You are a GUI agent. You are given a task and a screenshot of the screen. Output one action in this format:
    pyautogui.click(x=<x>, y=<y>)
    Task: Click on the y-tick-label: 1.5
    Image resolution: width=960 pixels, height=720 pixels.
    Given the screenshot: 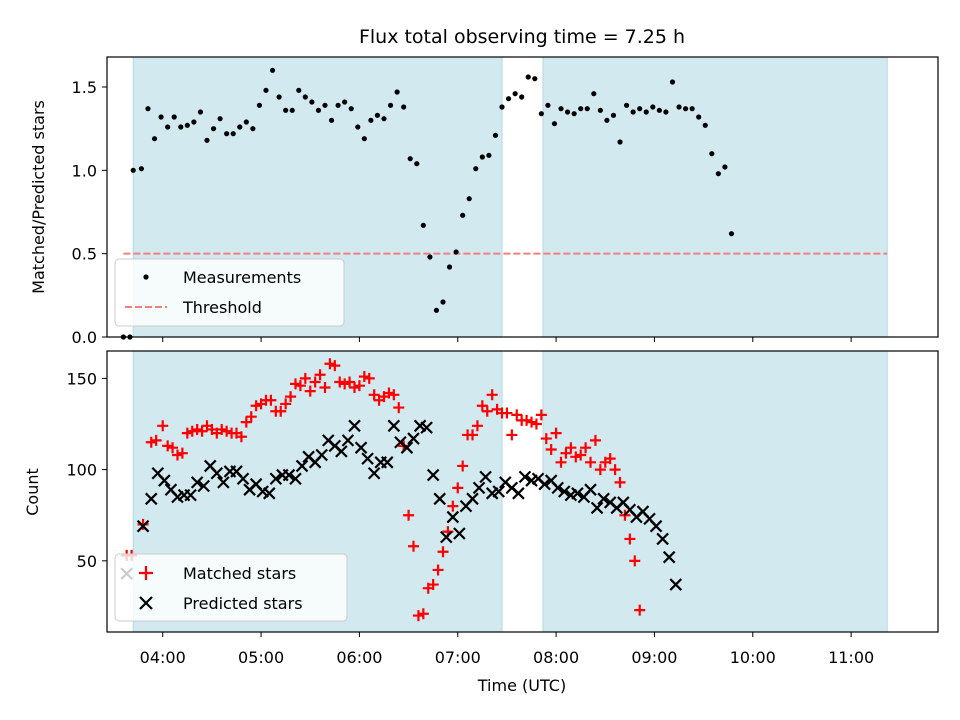 What is the action you would take?
    pyautogui.click(x=84, y=87)
    